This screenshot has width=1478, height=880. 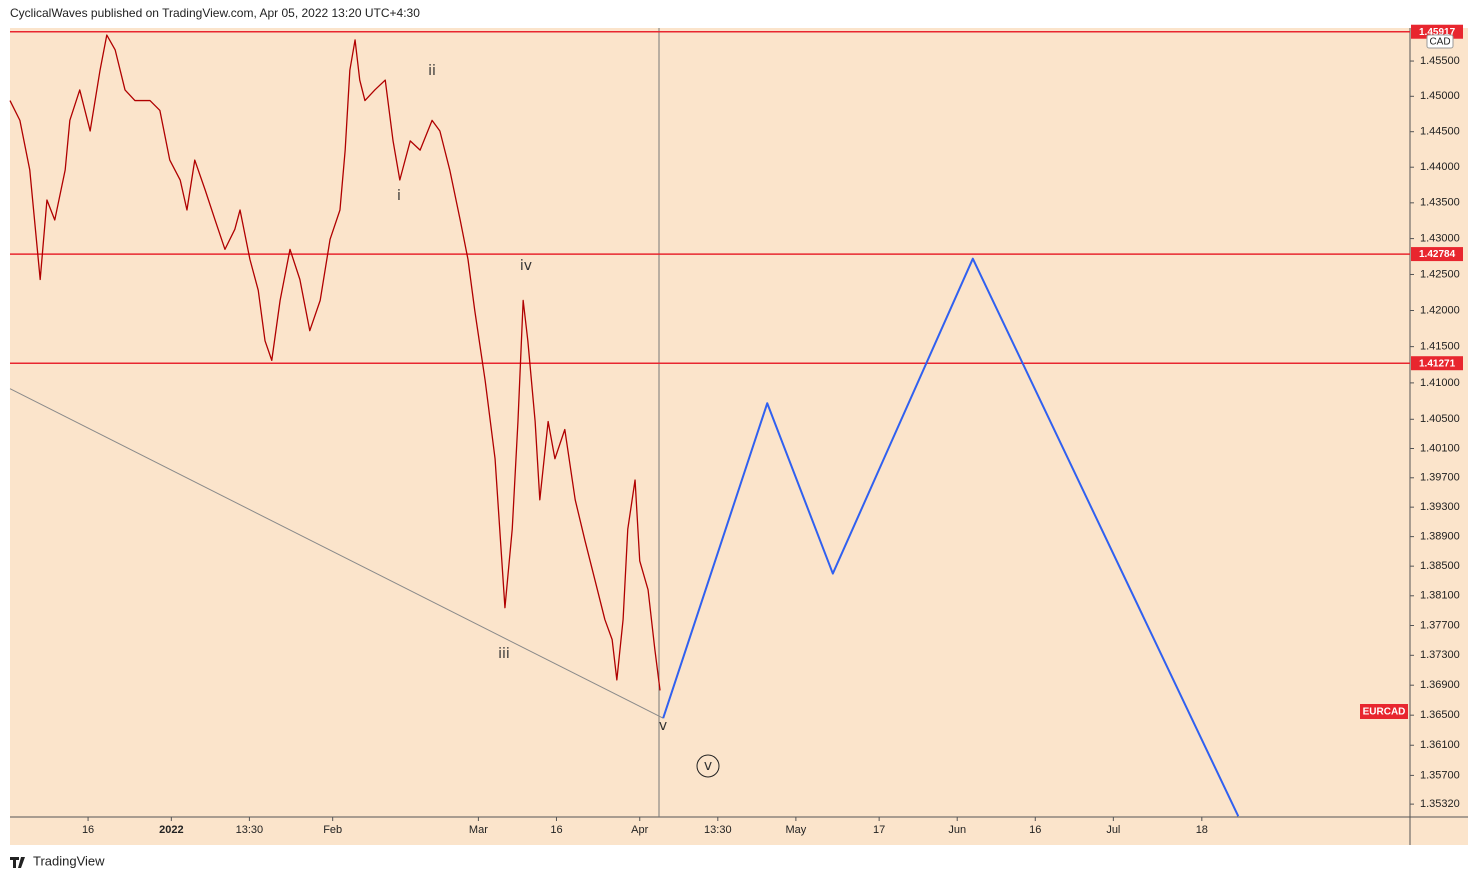 I want to click on y-tick-label: 1.40100, so click(x=1440, y=448).